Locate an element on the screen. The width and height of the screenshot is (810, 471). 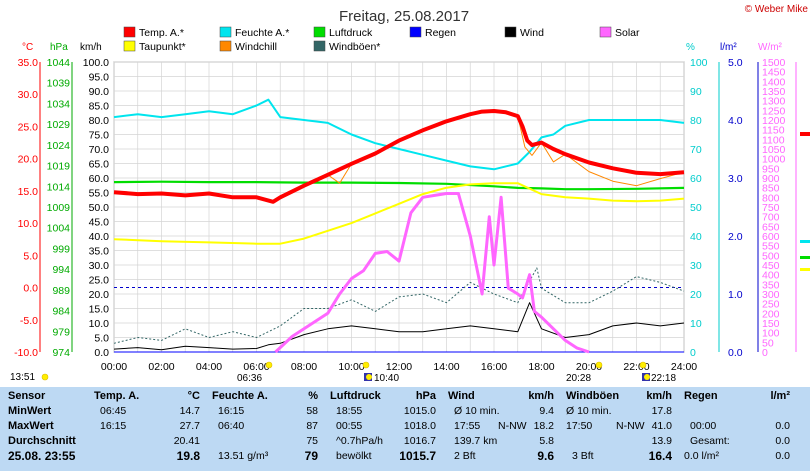
solar-tick-label: 1350 is located at coordinates (774, 92).